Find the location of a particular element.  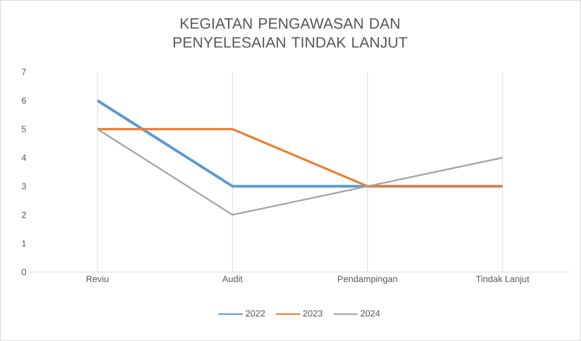

y-tick-label: 7 is located at coordinates (24, 72).